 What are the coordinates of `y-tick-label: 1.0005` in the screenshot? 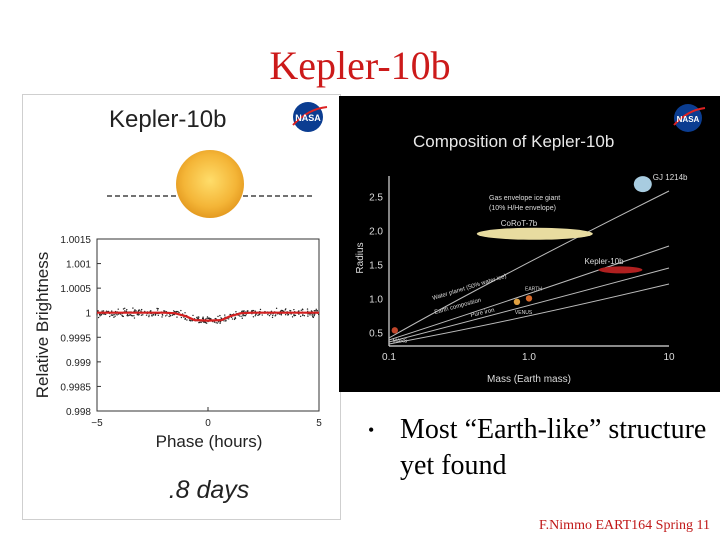 It's located at (75, 289).